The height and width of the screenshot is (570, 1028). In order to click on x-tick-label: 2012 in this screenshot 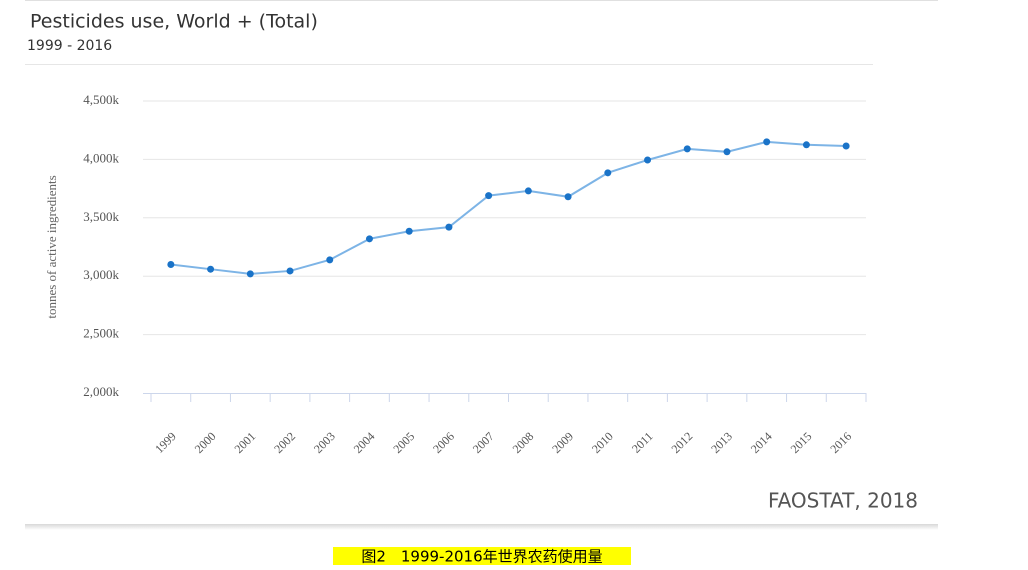, I will do `click(681, 442)`.